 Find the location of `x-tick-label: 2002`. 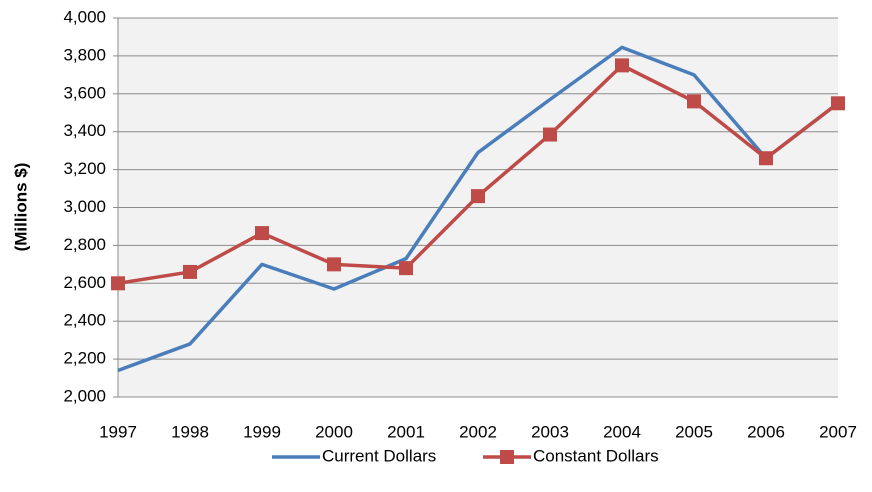

x-tick-label: 2002 is located at coordinates (478, 431).